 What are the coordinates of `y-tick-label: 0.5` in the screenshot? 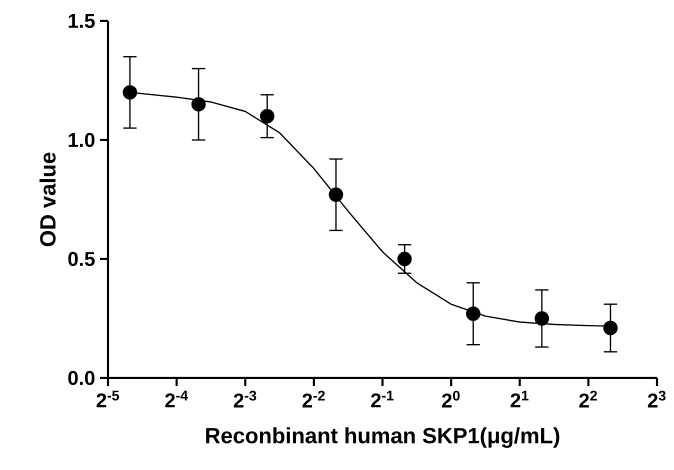 It's located at (81, 259).